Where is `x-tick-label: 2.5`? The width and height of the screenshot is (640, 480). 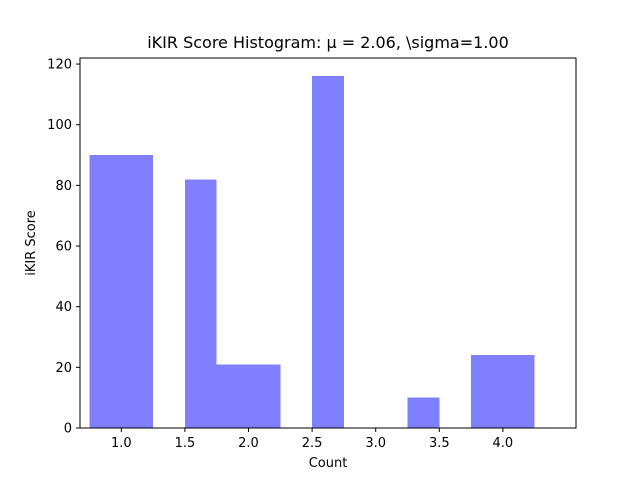 x-tick-label: 2.5 is located at coordinates (312, 443).